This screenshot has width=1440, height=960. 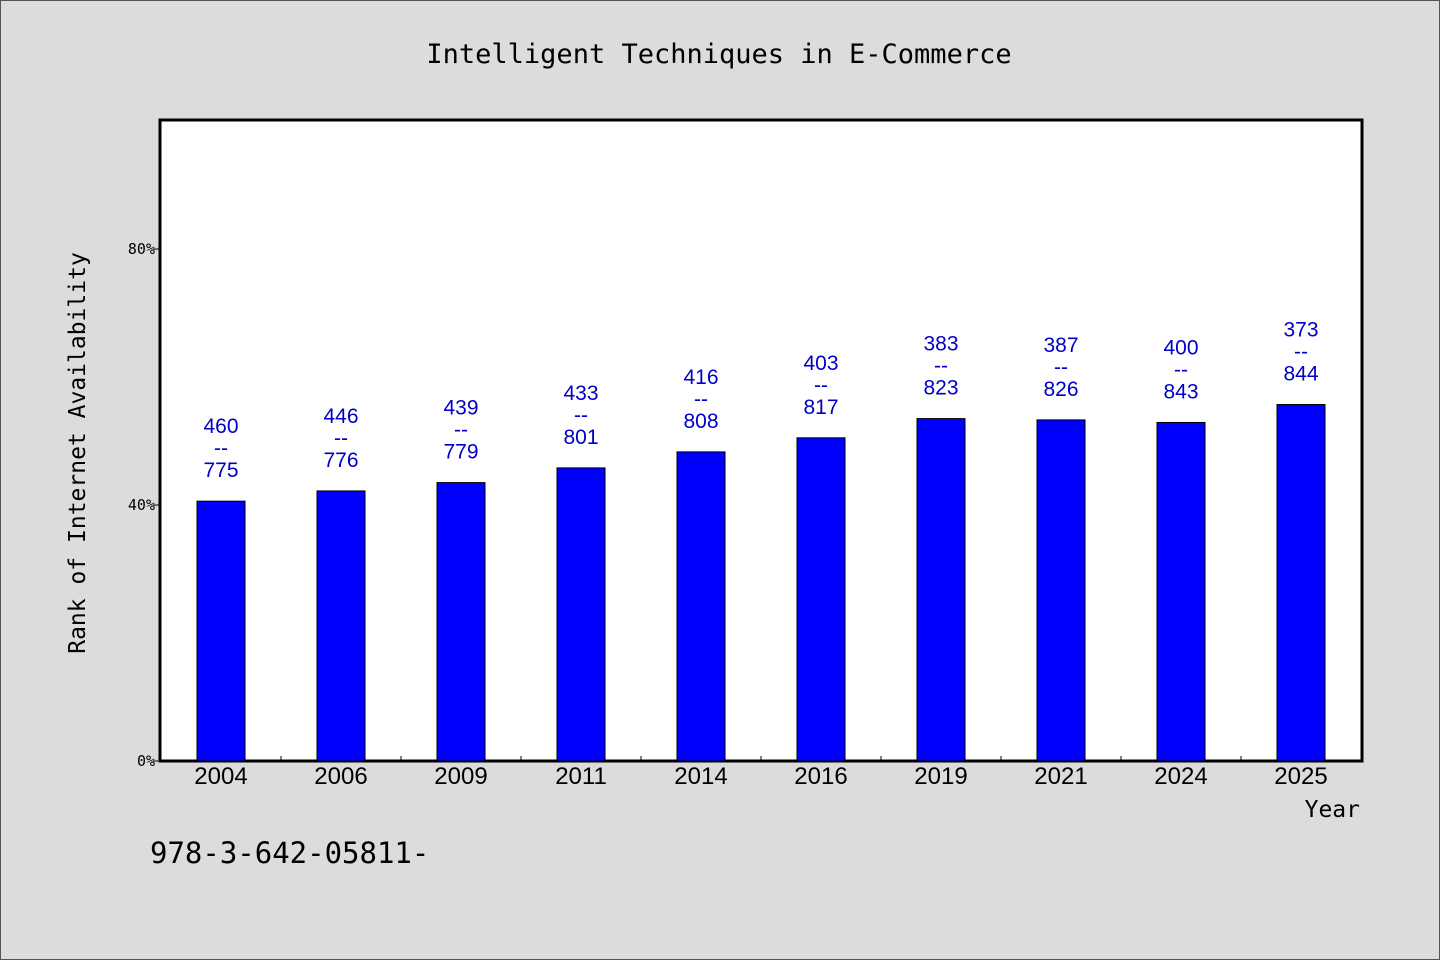 I want to click on x-tick-label-2009: 2009, so click(x=460, y=776).